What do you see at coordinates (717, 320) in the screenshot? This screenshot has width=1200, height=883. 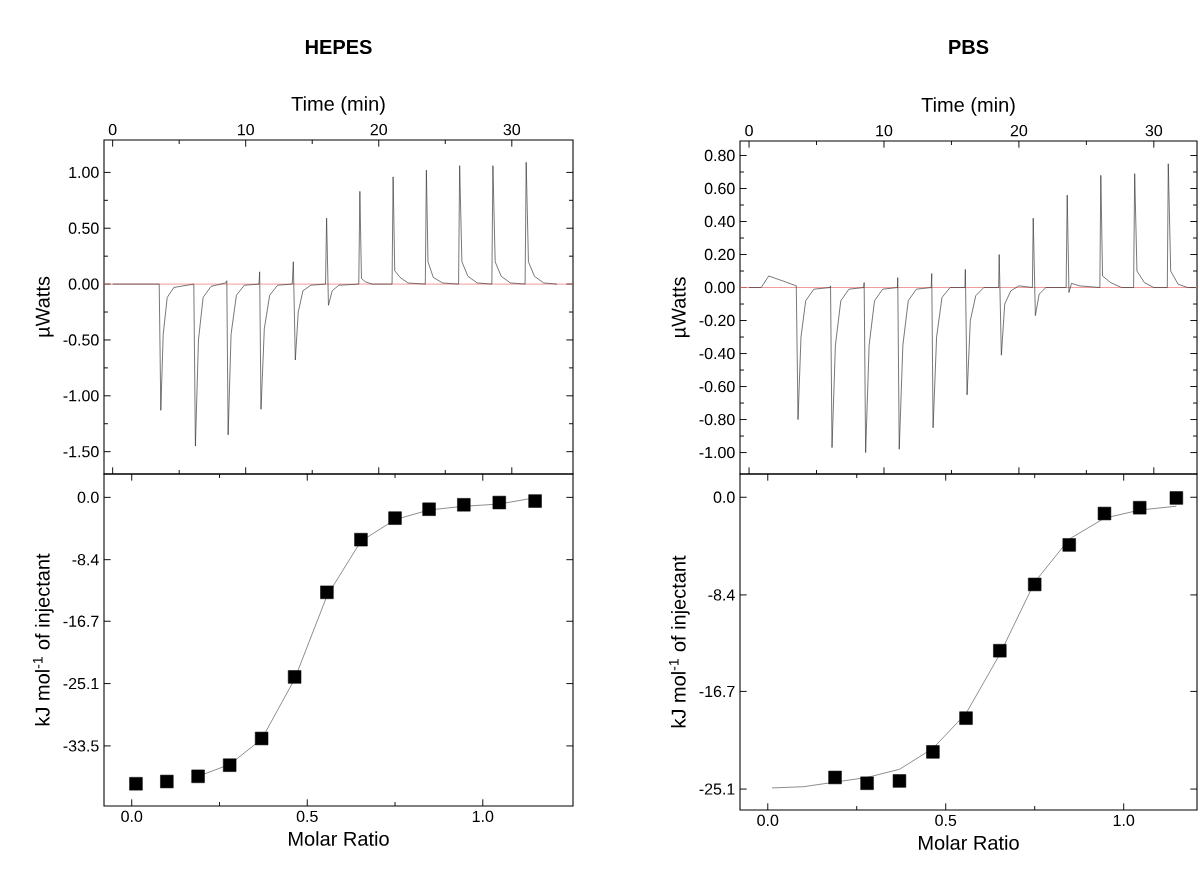 I see `y-tick-label: -0.20` at bounding box center [717, 320].